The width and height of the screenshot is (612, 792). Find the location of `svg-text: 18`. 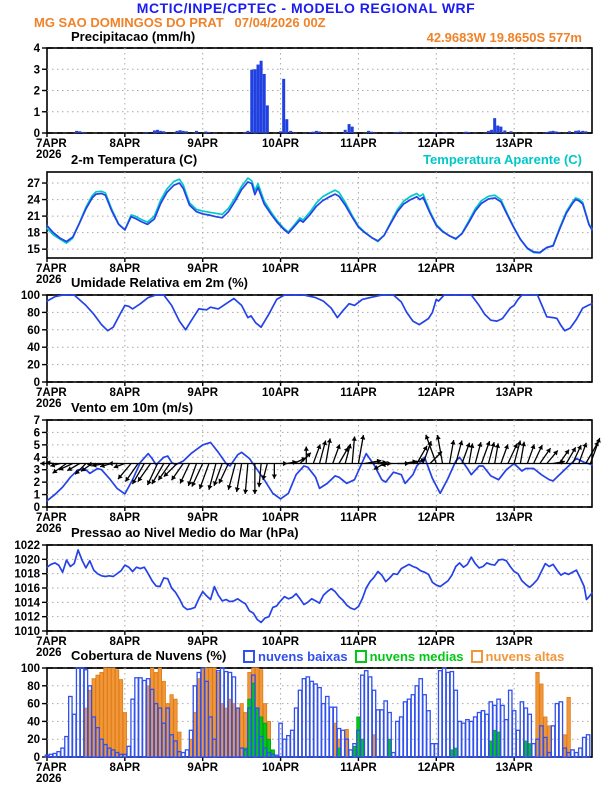

svg-text: 18 is located at coordinates (33, 234).